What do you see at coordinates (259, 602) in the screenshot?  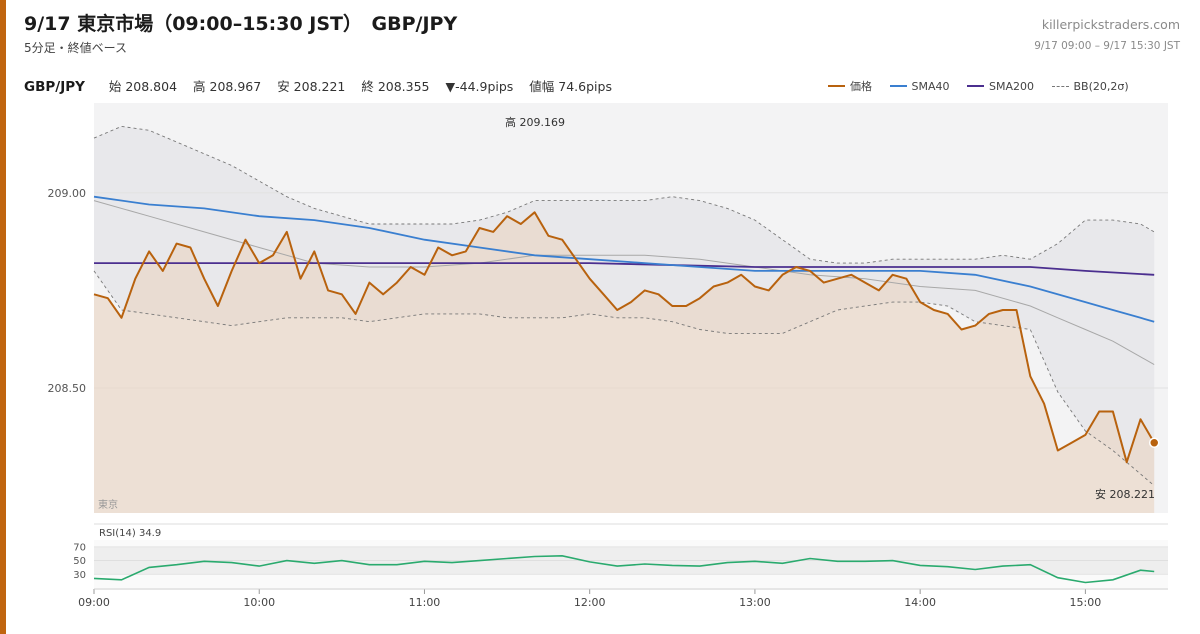 I see `x-tick-label: 10:00` at bounding box center [259, 602].